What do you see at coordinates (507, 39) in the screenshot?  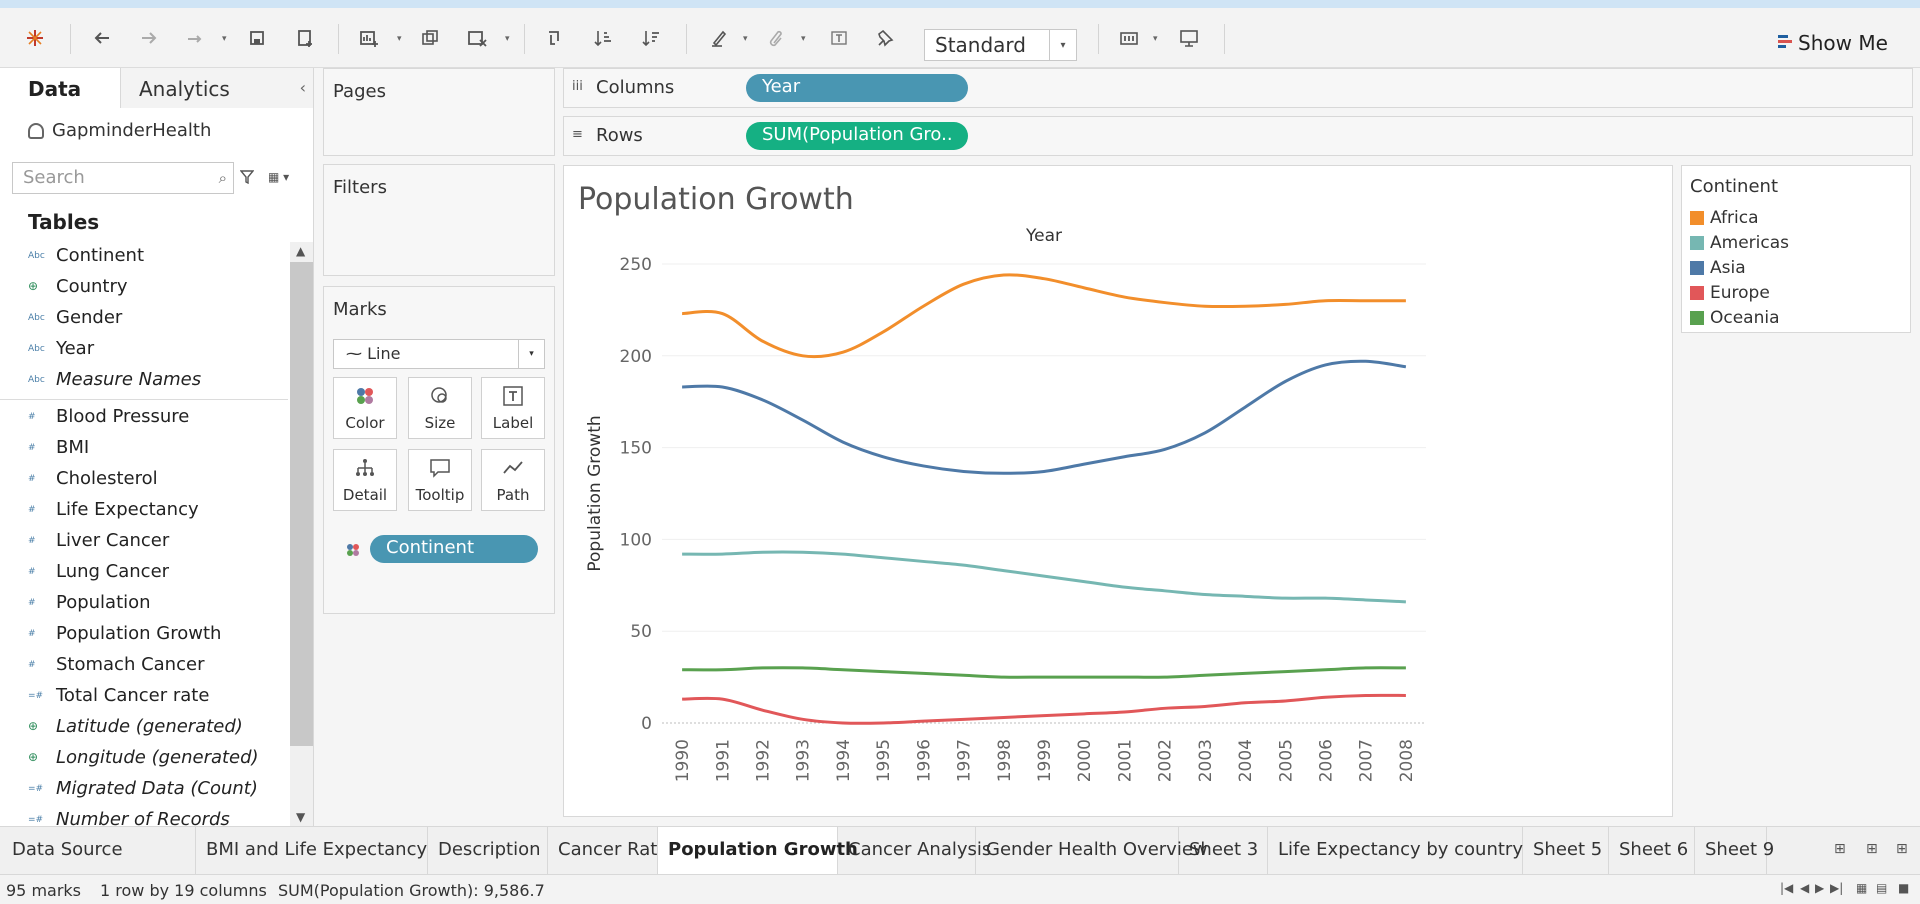 I see `clear-sheet-dropdown-icon: ▾` at bounding box center [507, 39].